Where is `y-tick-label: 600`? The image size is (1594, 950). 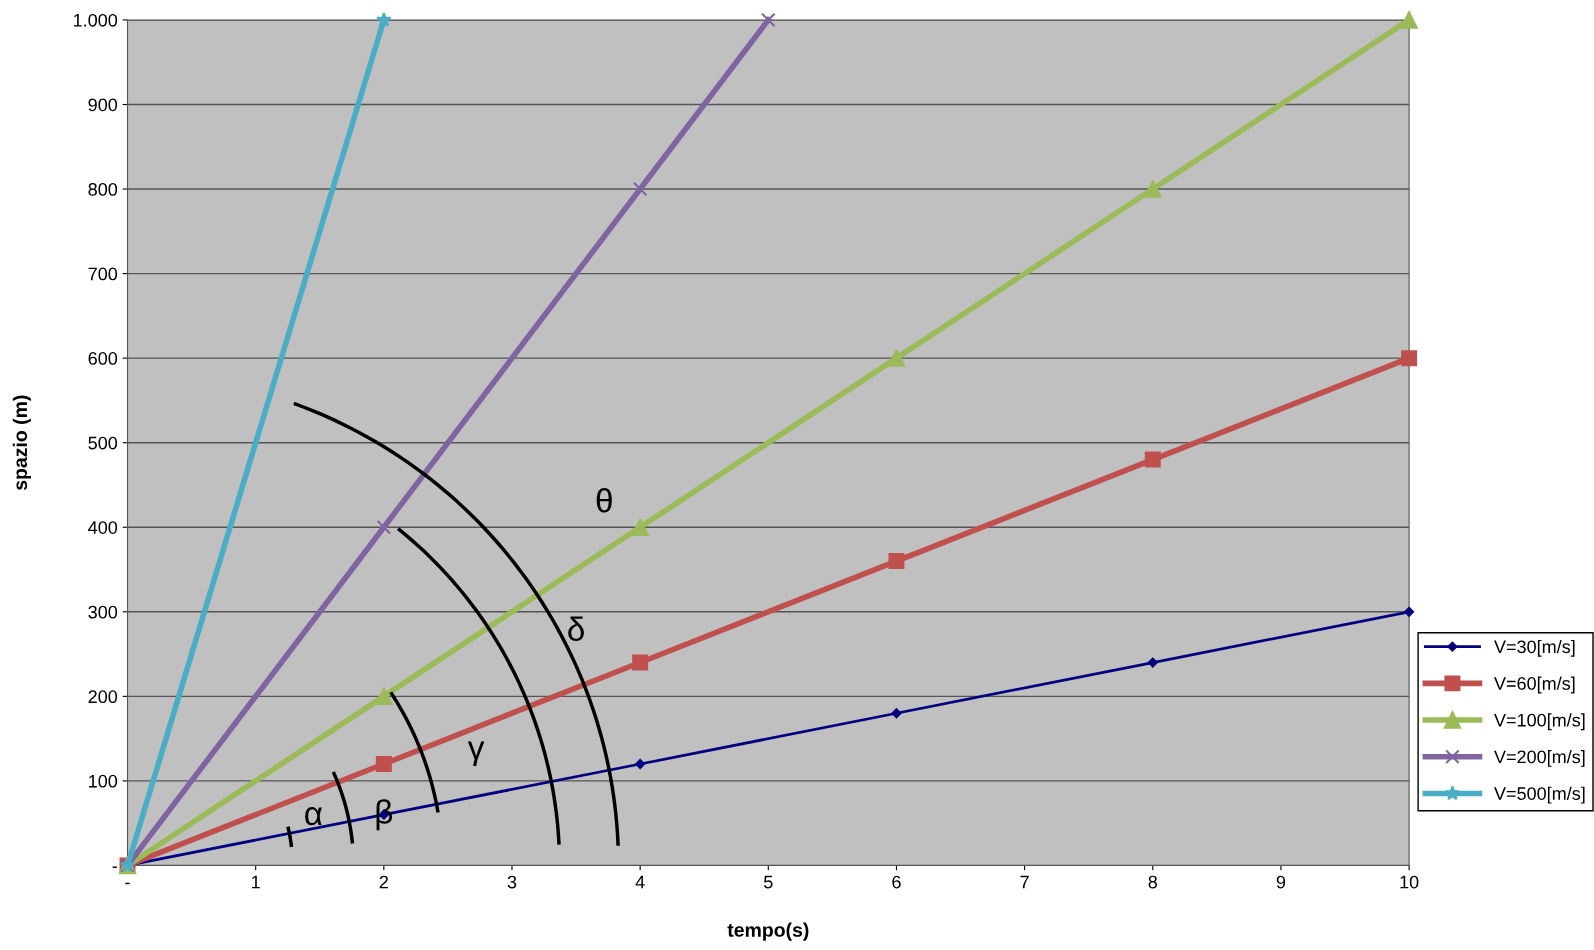 y-tick-label: 600 is located at coordinates (103, 358).